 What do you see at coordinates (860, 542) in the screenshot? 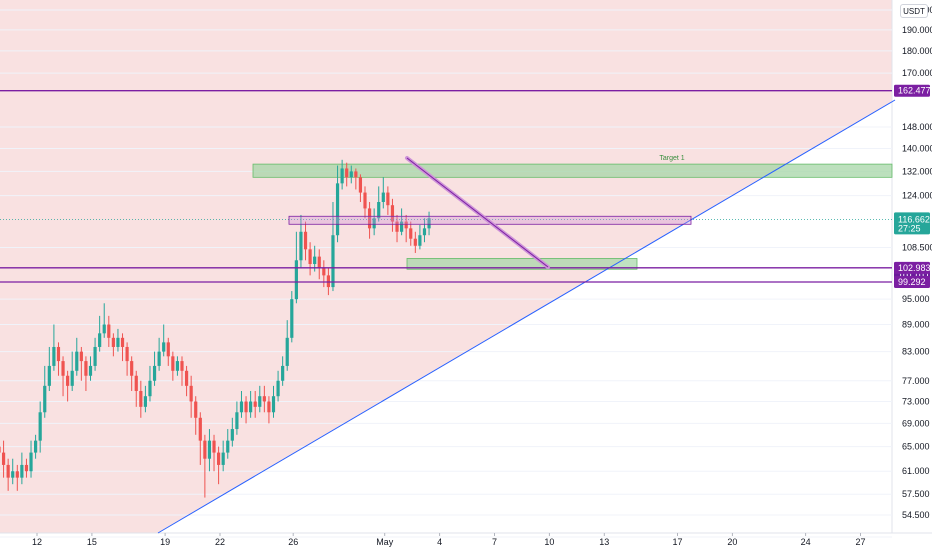
I see `time-tick-label: 27` at bounding box center [860, 542].